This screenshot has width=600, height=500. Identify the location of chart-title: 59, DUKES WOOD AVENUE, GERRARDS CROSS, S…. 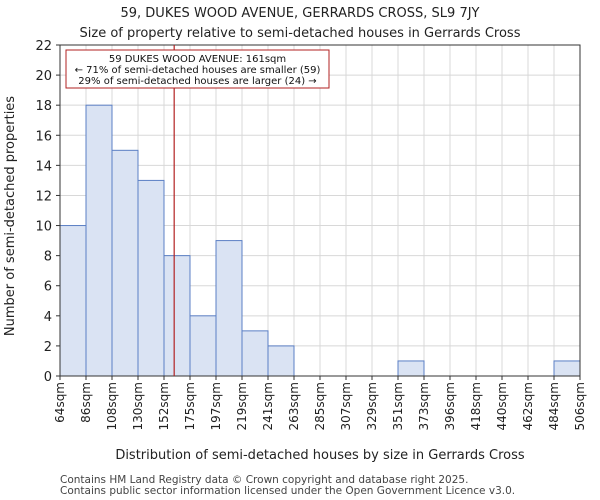
(299, 13).